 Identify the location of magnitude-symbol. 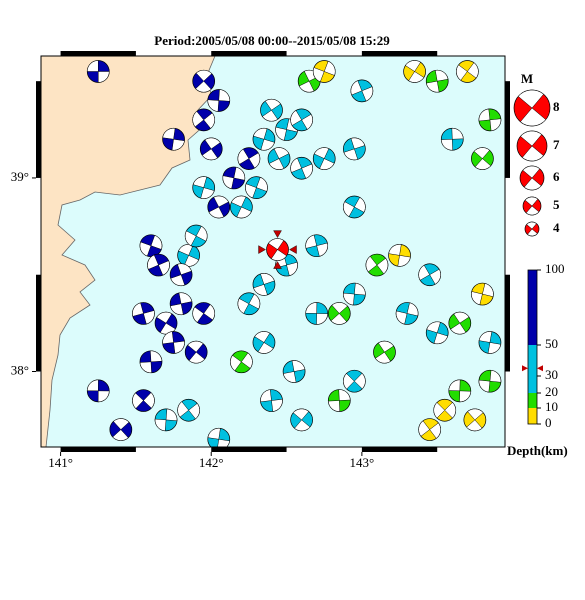
(532, 178).